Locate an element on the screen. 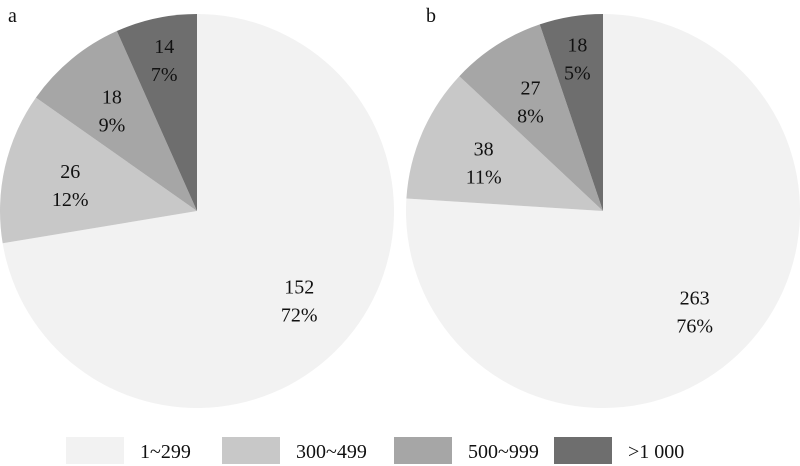 The height and width of the screenshot is (466, 800). slice-value-a-1: 26 is located at coordinates (70, 172).